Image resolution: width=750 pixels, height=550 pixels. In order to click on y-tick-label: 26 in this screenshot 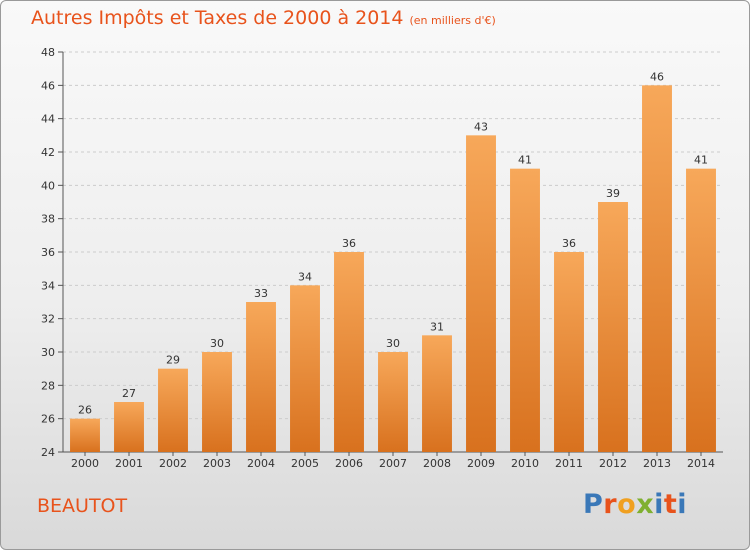, I will do `click(48, 419)`.